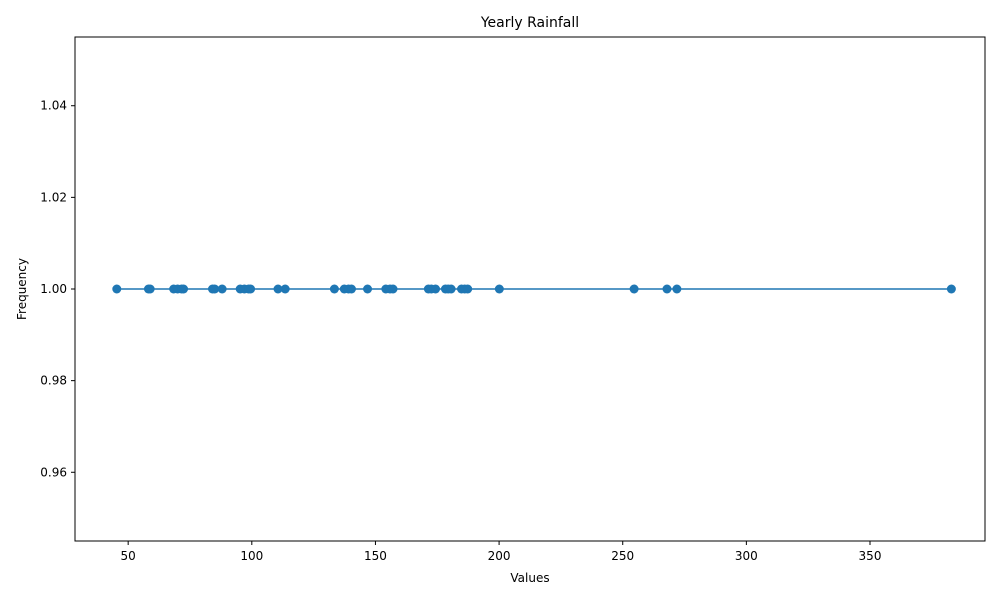  I want to click on y-tick-label: 0.96, so click(53, 472).